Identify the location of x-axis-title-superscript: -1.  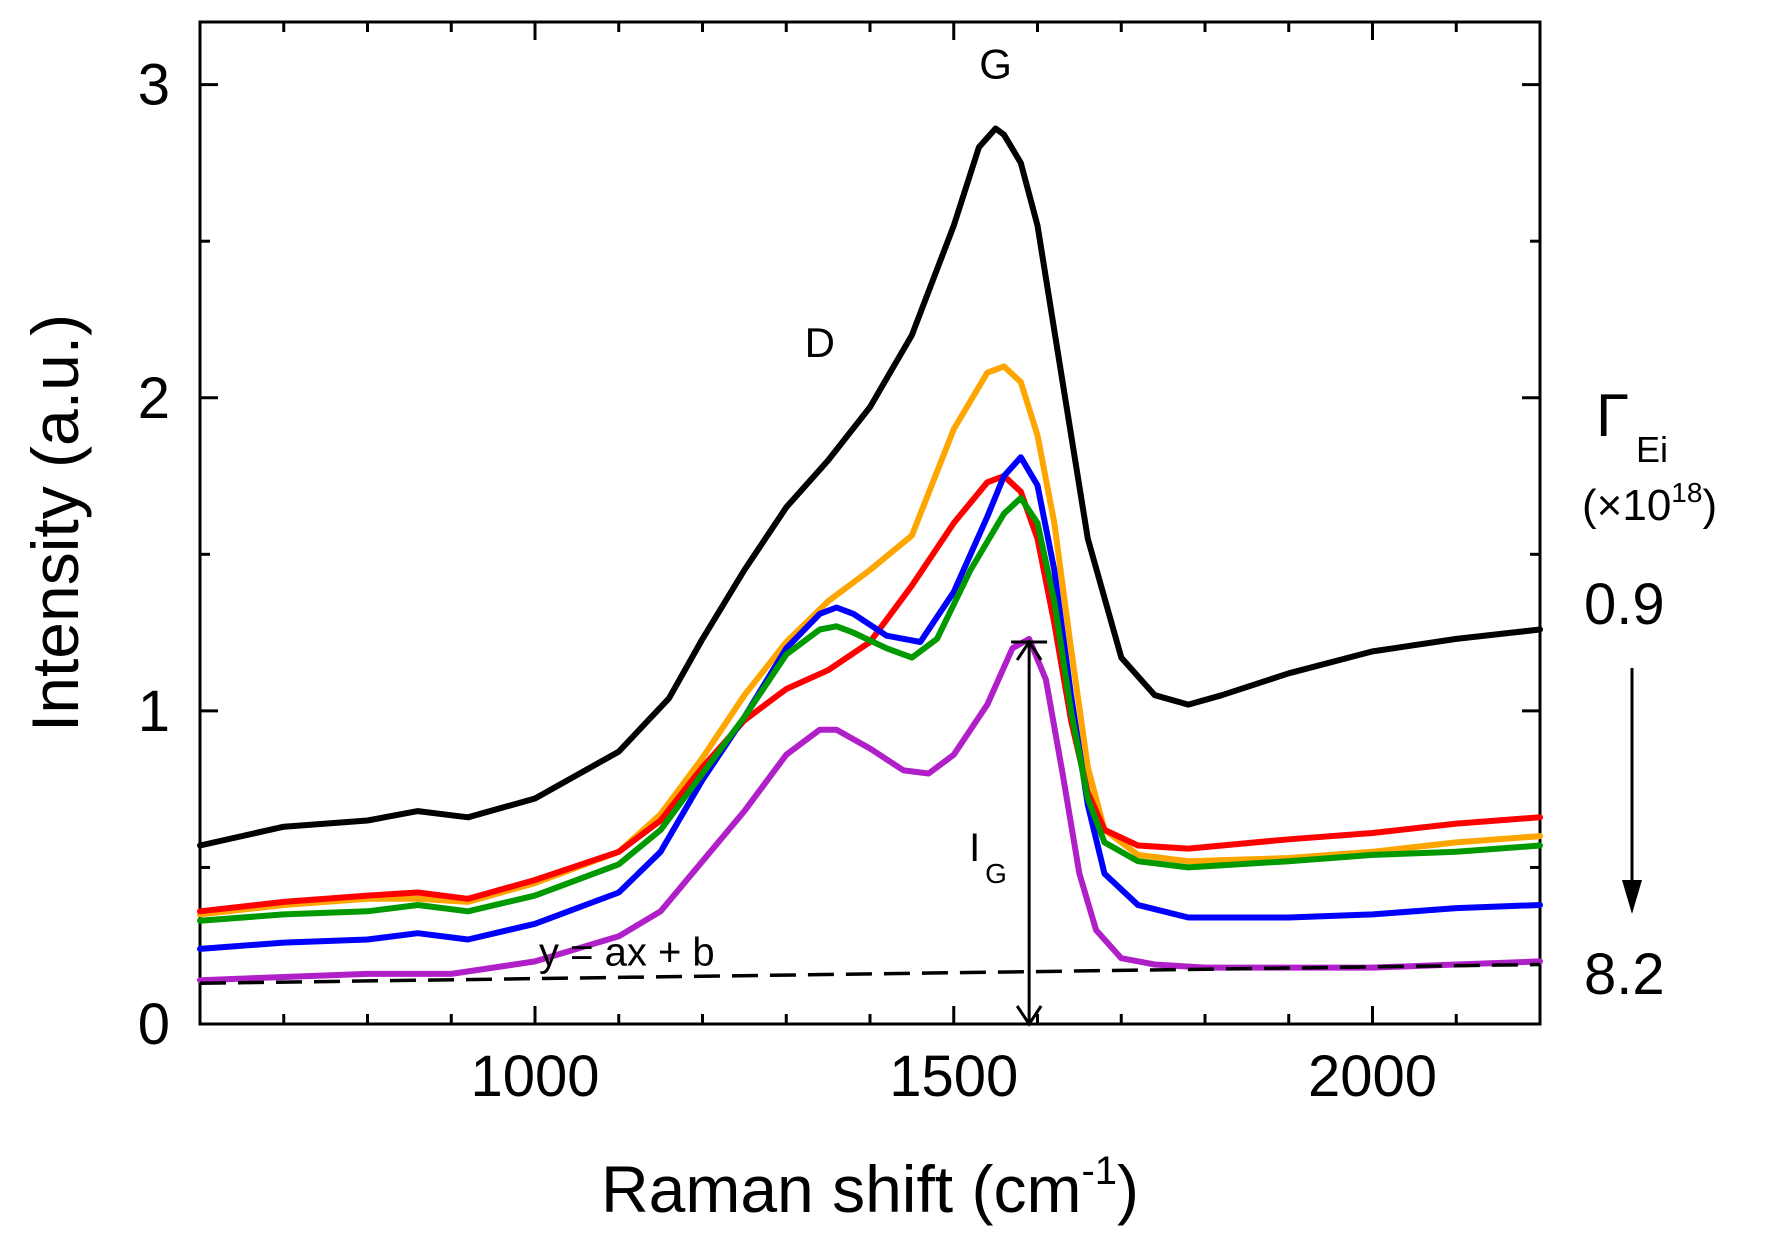
(1099, 1171).